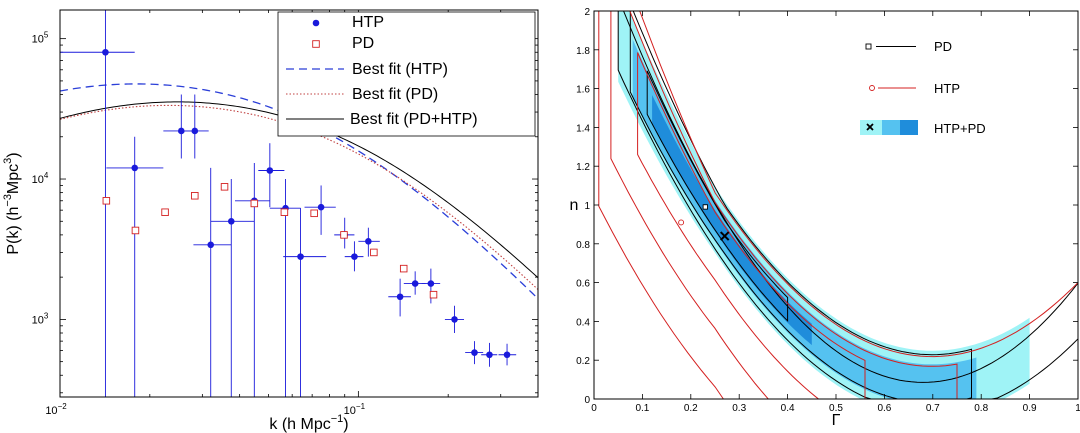  Describe the element at coordinates (308, 423) in the screenshot. I see `x-axis-title: k (h Mpc−1)` at that location.